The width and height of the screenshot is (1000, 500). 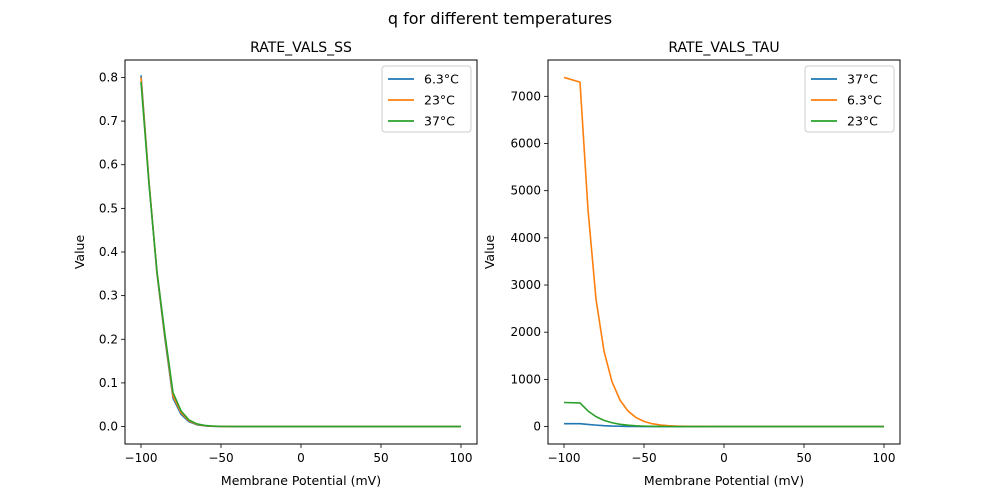 I want to click on y-tick-label: 3000, so click(x=525, y=285).